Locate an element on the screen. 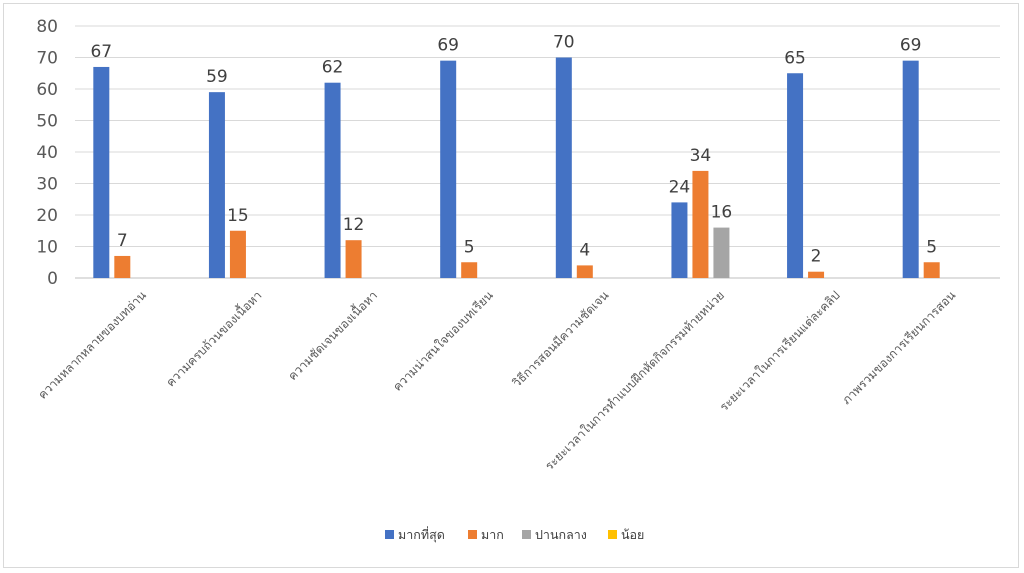  data-label: 12 is located at coordinates (354, 225).